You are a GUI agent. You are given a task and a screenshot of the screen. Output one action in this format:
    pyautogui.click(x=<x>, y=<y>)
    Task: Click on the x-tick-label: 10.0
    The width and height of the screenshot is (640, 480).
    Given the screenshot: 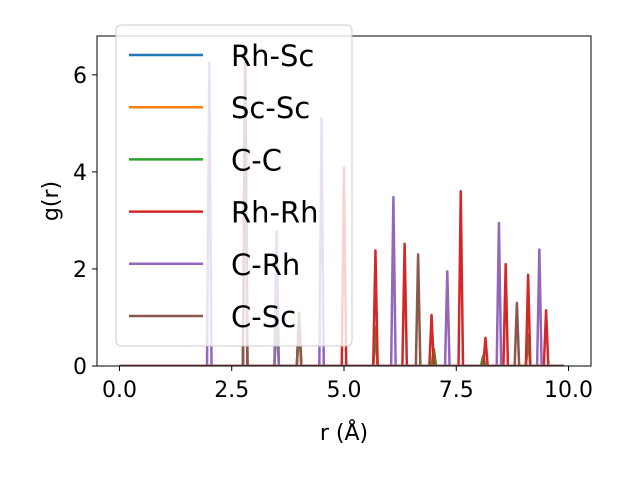 What is the action you would take?
    pyautogui.click(x=568, y=390)
    